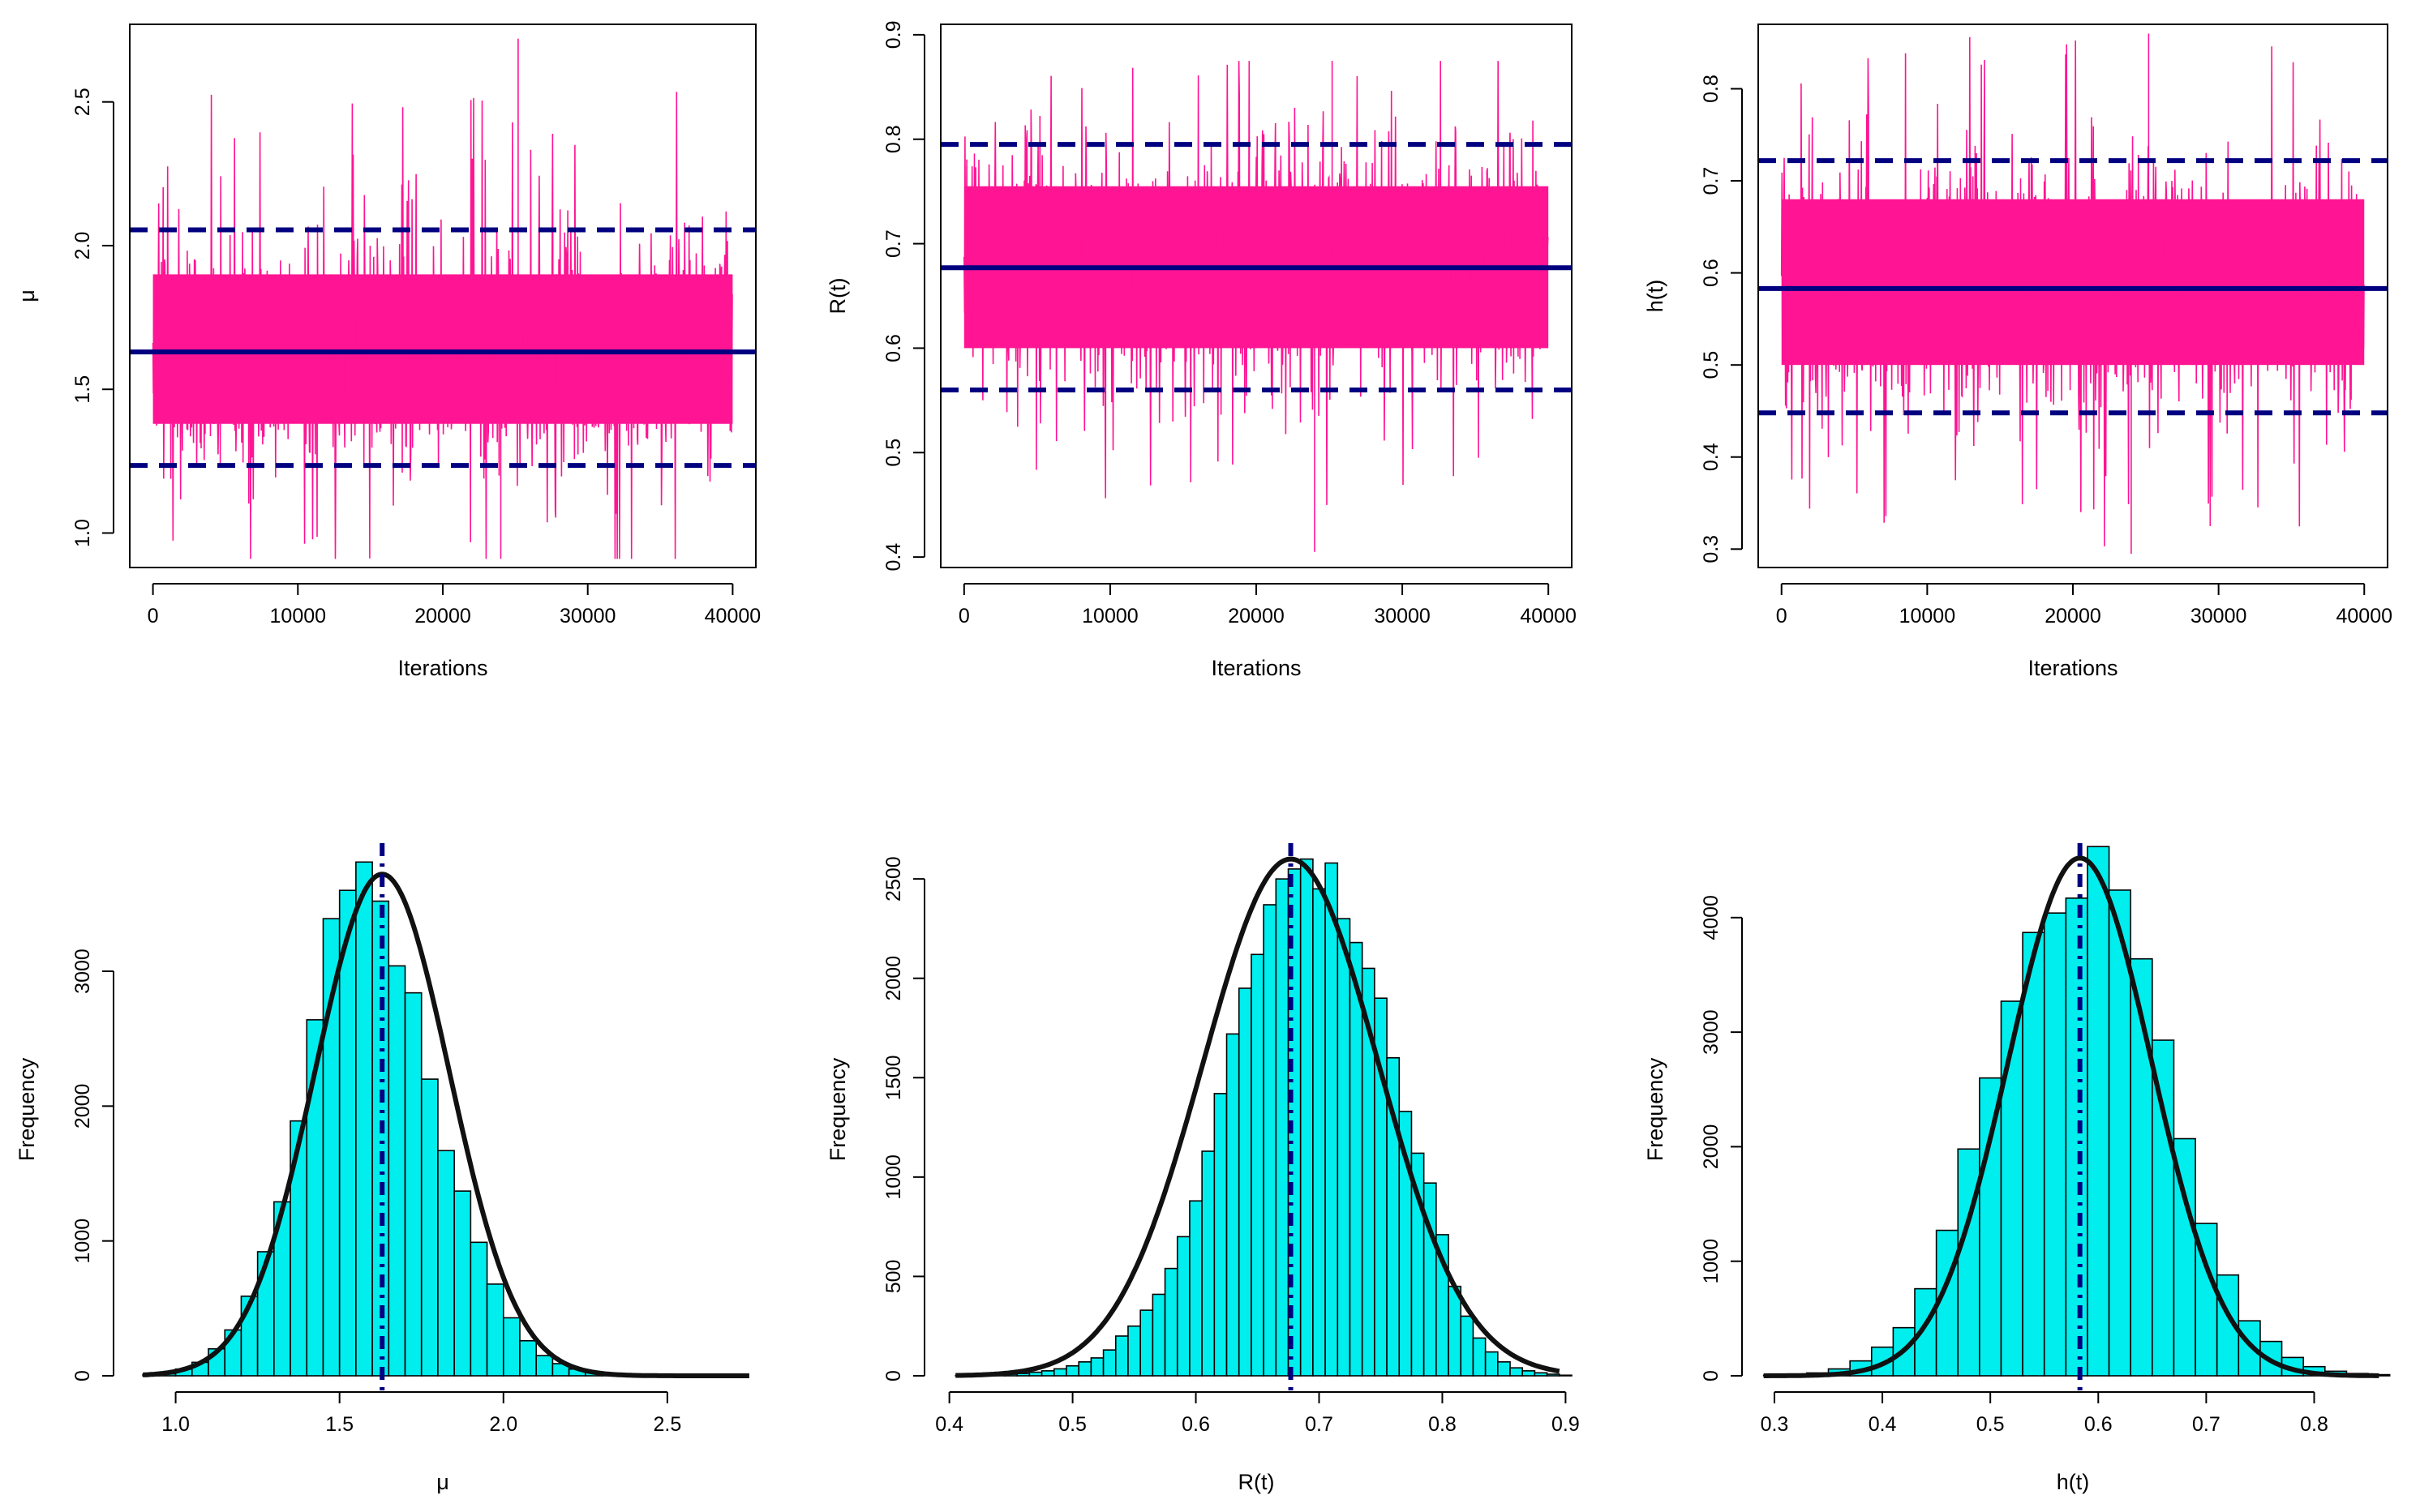 The height and width of the screenshot is (1512, 2420). What do you see at coordinates (443, 1482) in the screenshot?
I see `x-axis-label: μ` at bounding box center [443, 1482].